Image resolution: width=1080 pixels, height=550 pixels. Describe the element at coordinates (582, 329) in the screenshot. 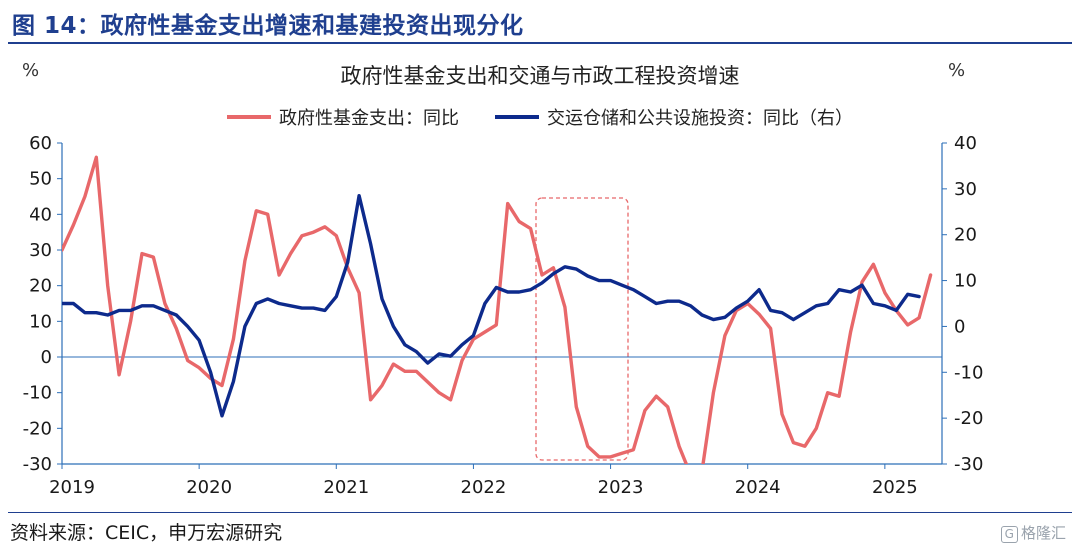

I see `highlight-box` at that location.